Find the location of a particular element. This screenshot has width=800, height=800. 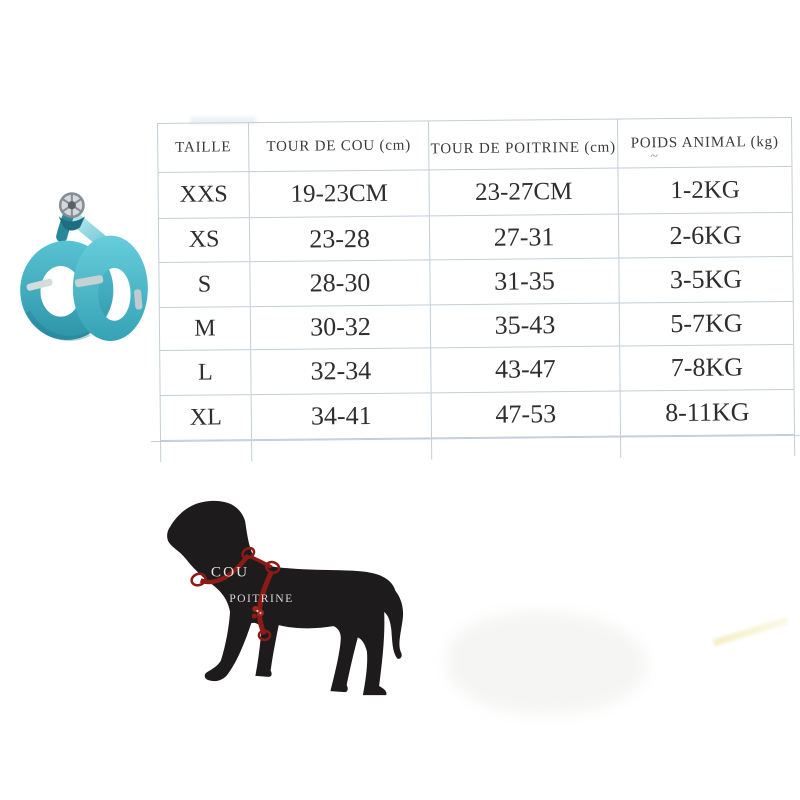

harness-front-loop is located at coordinates (110, 288).